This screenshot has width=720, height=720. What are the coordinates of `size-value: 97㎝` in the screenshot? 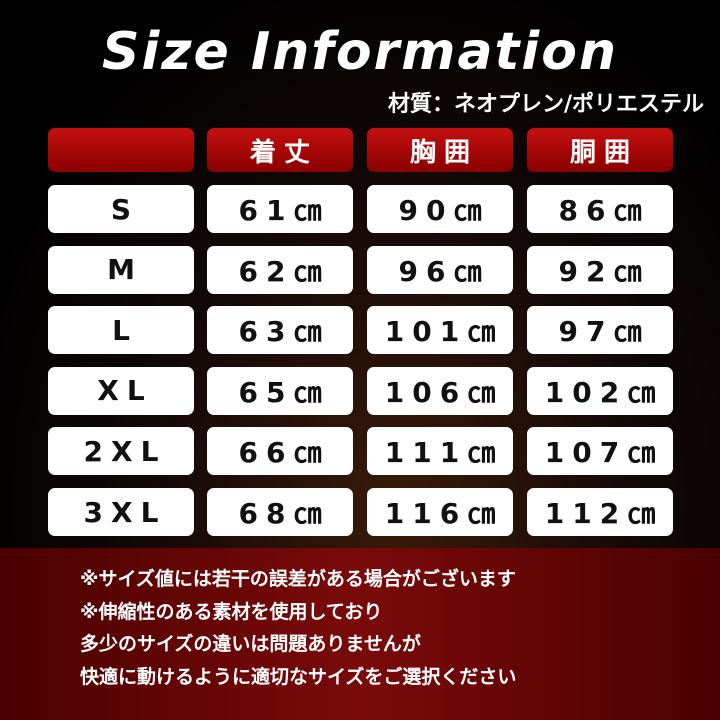 It's located at (600, 330).